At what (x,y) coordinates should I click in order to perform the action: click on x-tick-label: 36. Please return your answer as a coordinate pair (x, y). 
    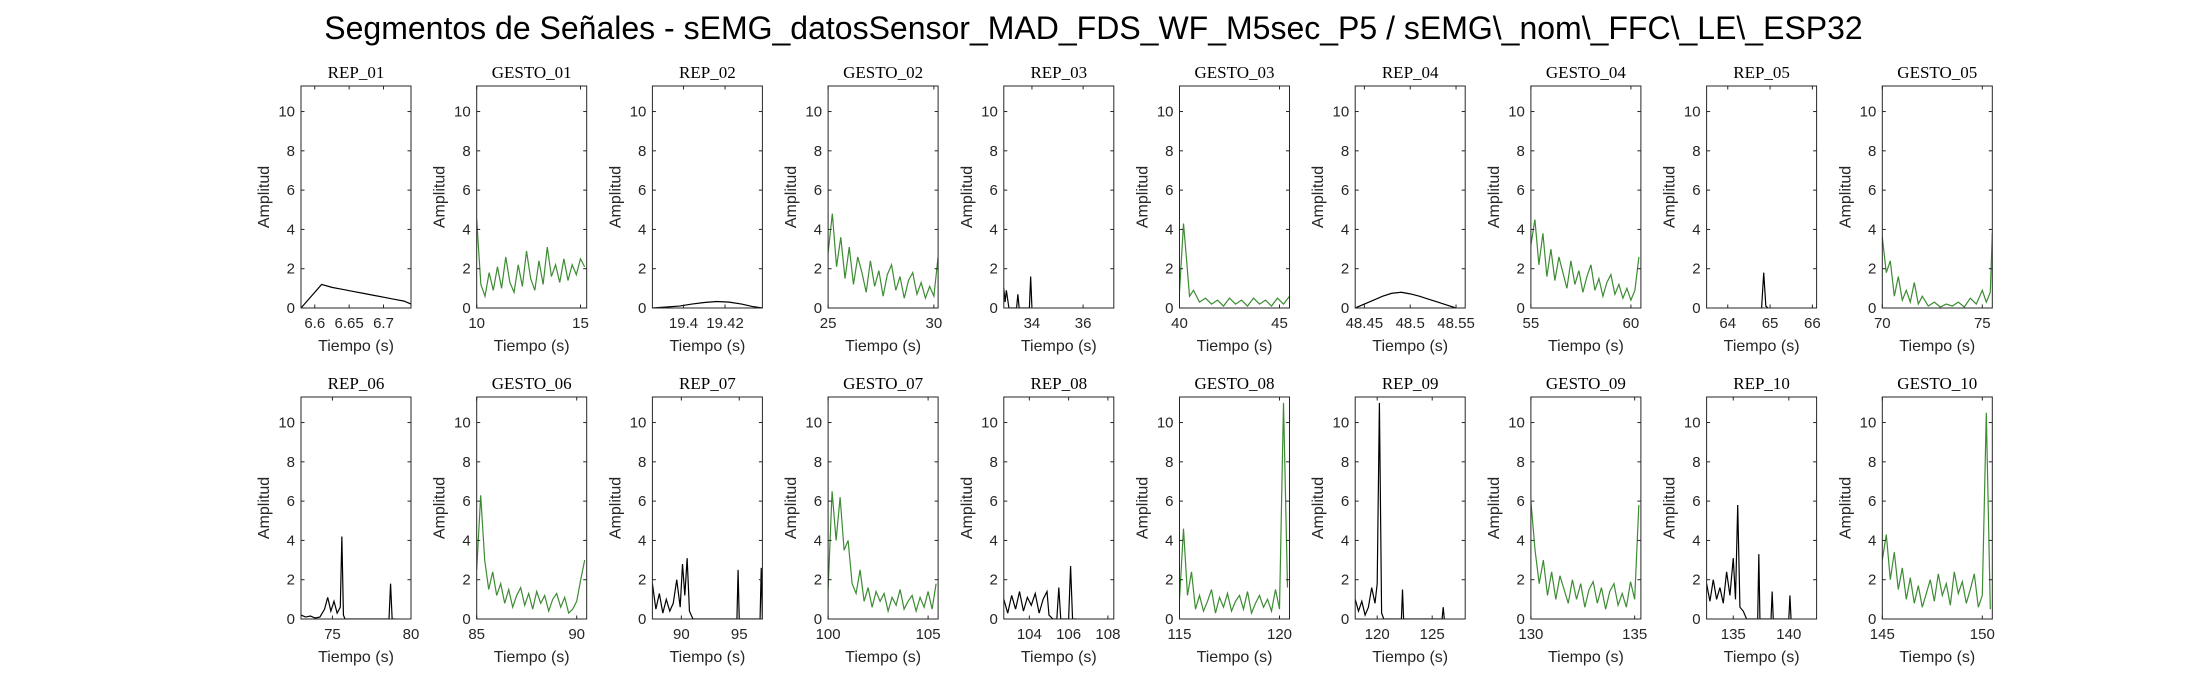
    Looking at the image, I should click on (1083, 323).